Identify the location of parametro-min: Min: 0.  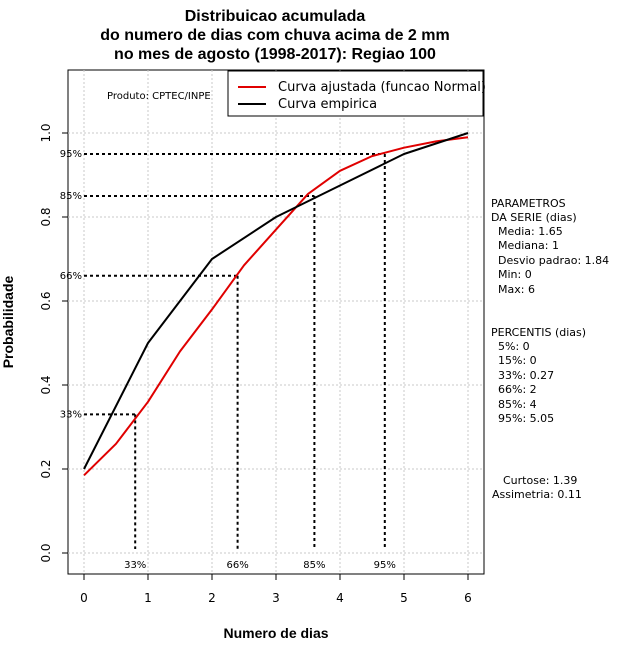
(515, 274).